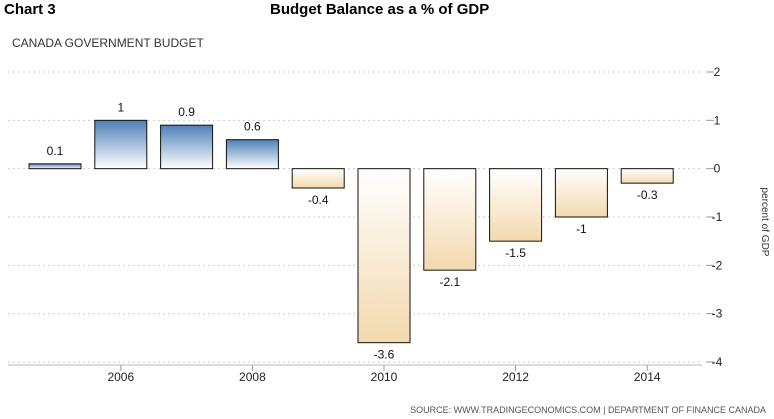  I want to click on bar-value-label: 1, so click(120, 107).